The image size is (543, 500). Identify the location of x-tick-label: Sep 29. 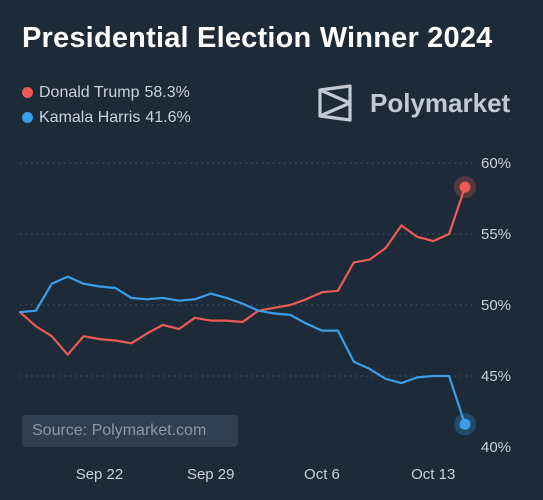
(211, 474).